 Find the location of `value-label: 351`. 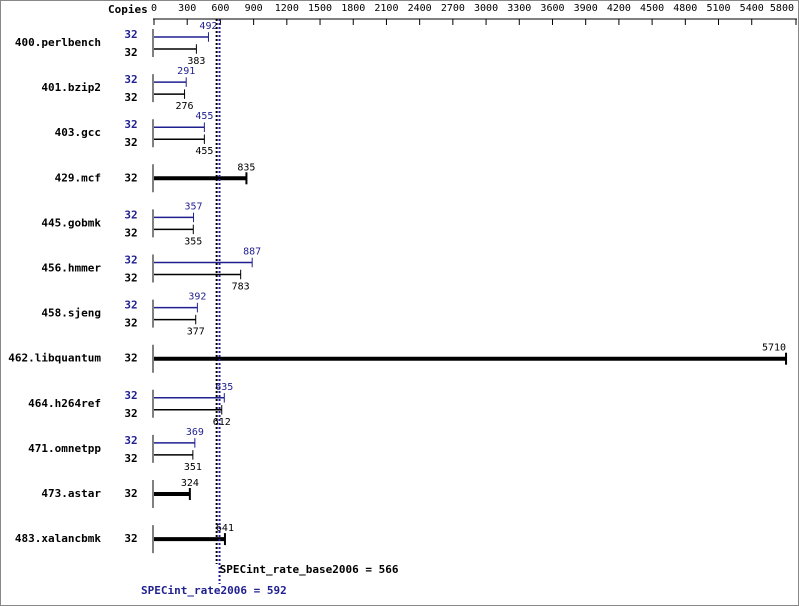

value-label: 351 is located at coordinates (193, 467).